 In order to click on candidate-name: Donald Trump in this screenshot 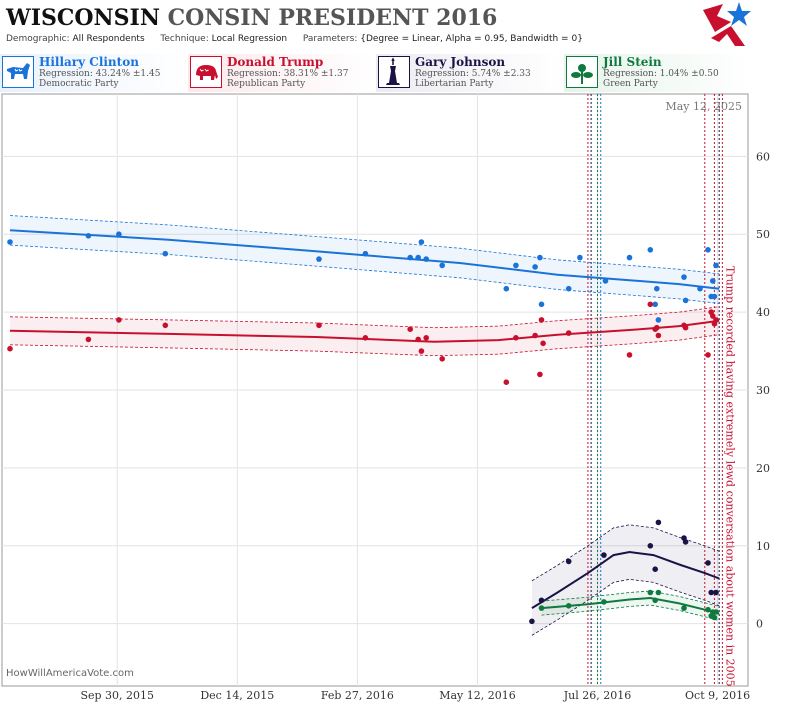, I will do `click(275, 62)`.